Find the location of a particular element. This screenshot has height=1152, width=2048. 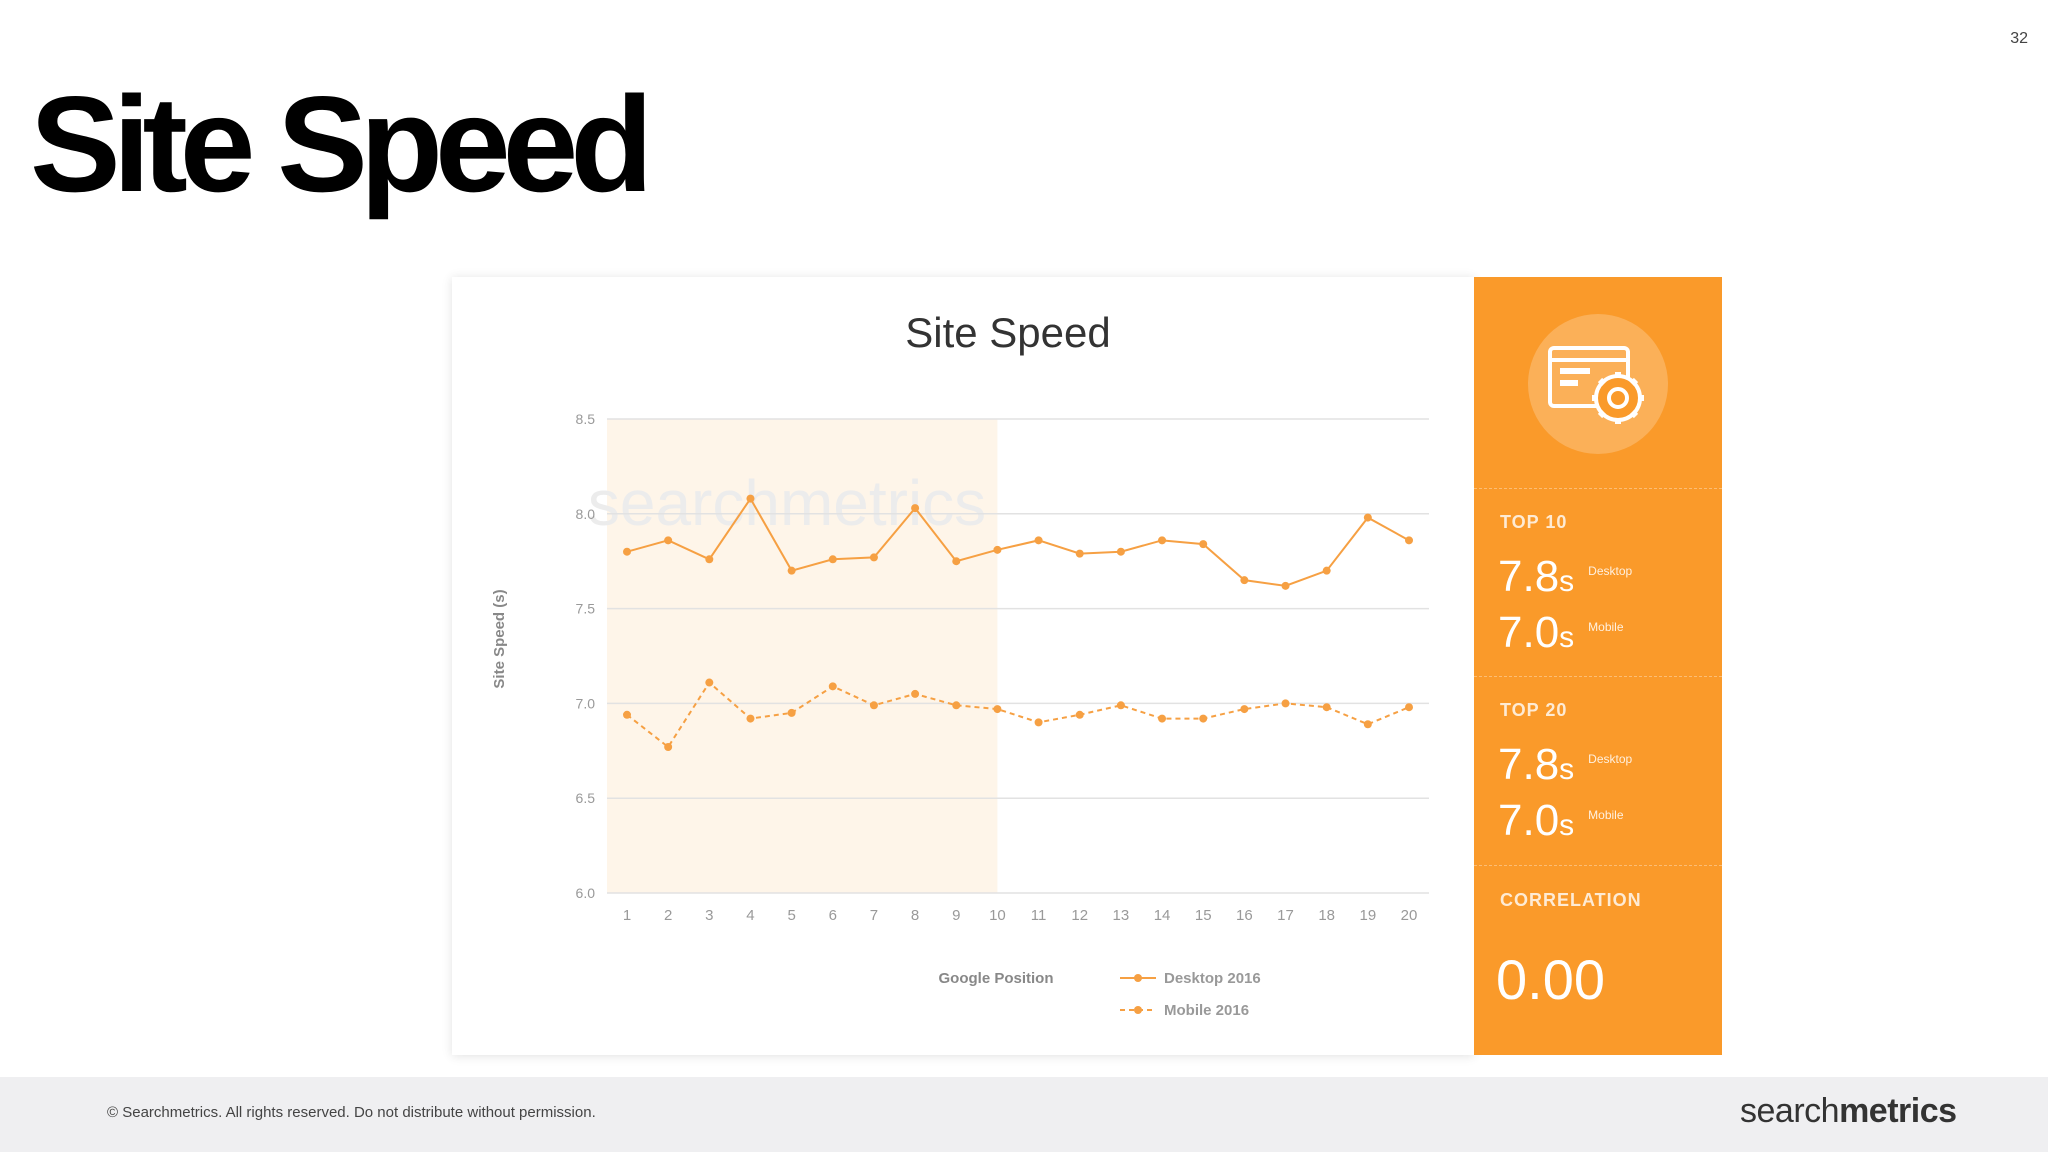

top20-mobile-label: Mobile is located at coordinates (1606, 815).